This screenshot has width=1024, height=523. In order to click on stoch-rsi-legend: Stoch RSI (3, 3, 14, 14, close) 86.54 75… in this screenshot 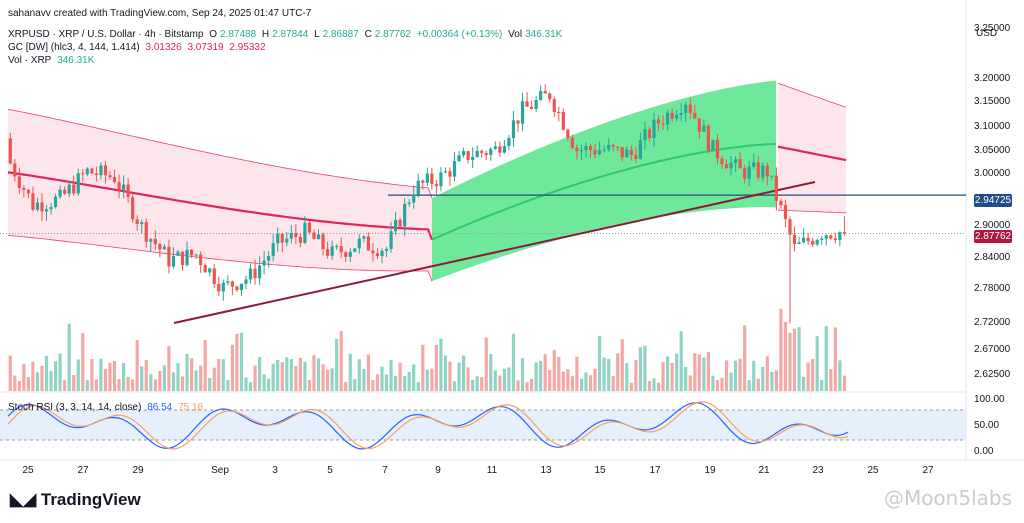, I will do `click(107, 407)`.